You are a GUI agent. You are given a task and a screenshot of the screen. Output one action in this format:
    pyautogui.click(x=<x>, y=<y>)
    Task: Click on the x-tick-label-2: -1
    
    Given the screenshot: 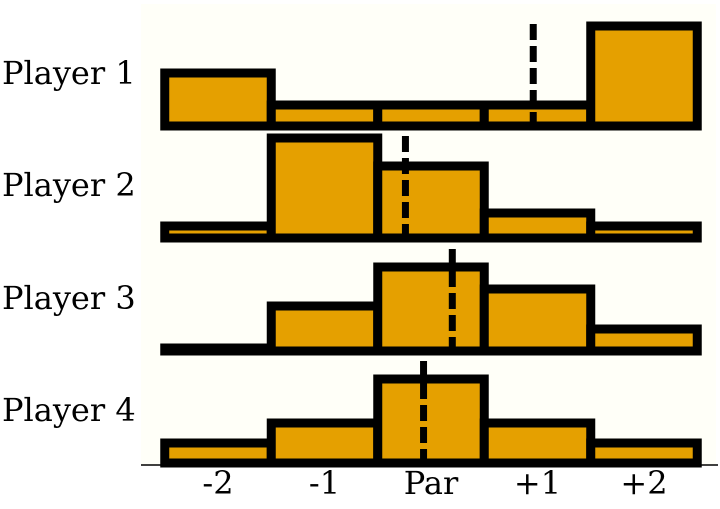 What is the action you would take?
    pyautogui.click(x=324, y=483)
    